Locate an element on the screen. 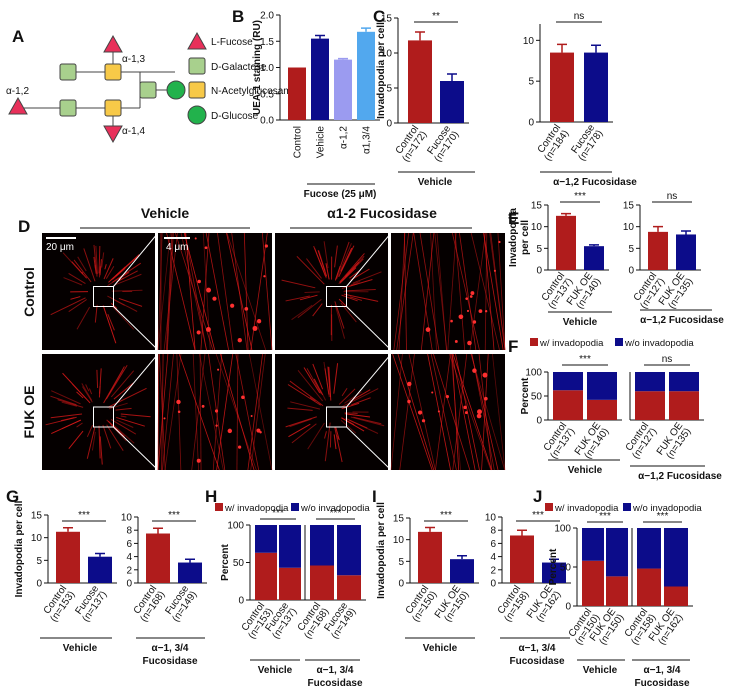  row-header: Control is located at coordinates (29, 292).